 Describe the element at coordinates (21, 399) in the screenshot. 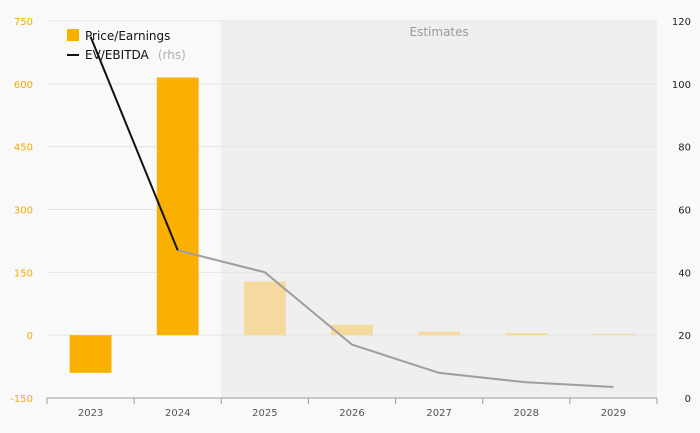

I see `y-left-tick-label: -150` at that location.